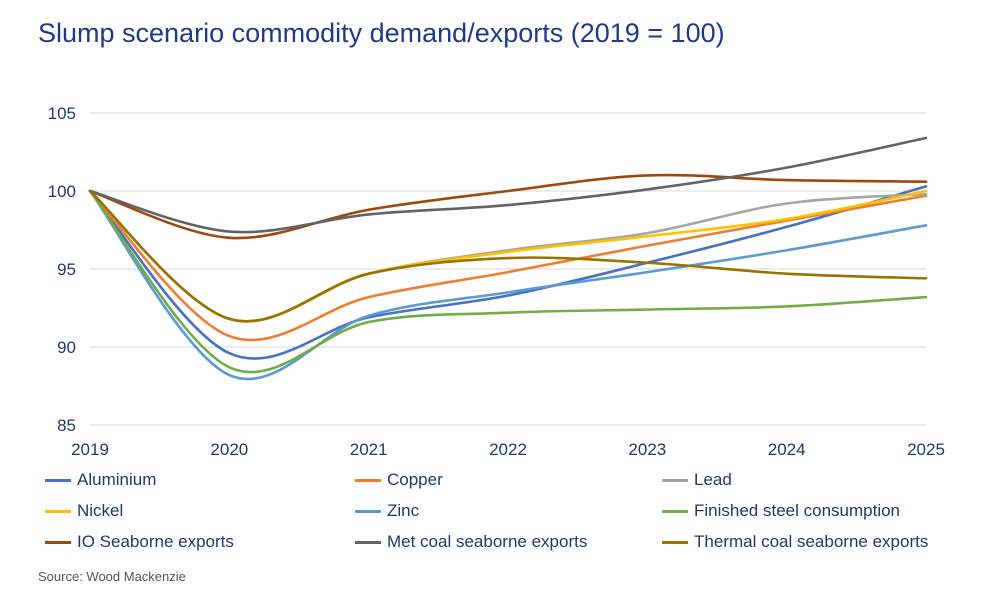 The width and height of the screenshot is (1000, 600). Describe the element at coordinates (62, 113) in the screenshot. I see `y-tick-label: 105` at that location.